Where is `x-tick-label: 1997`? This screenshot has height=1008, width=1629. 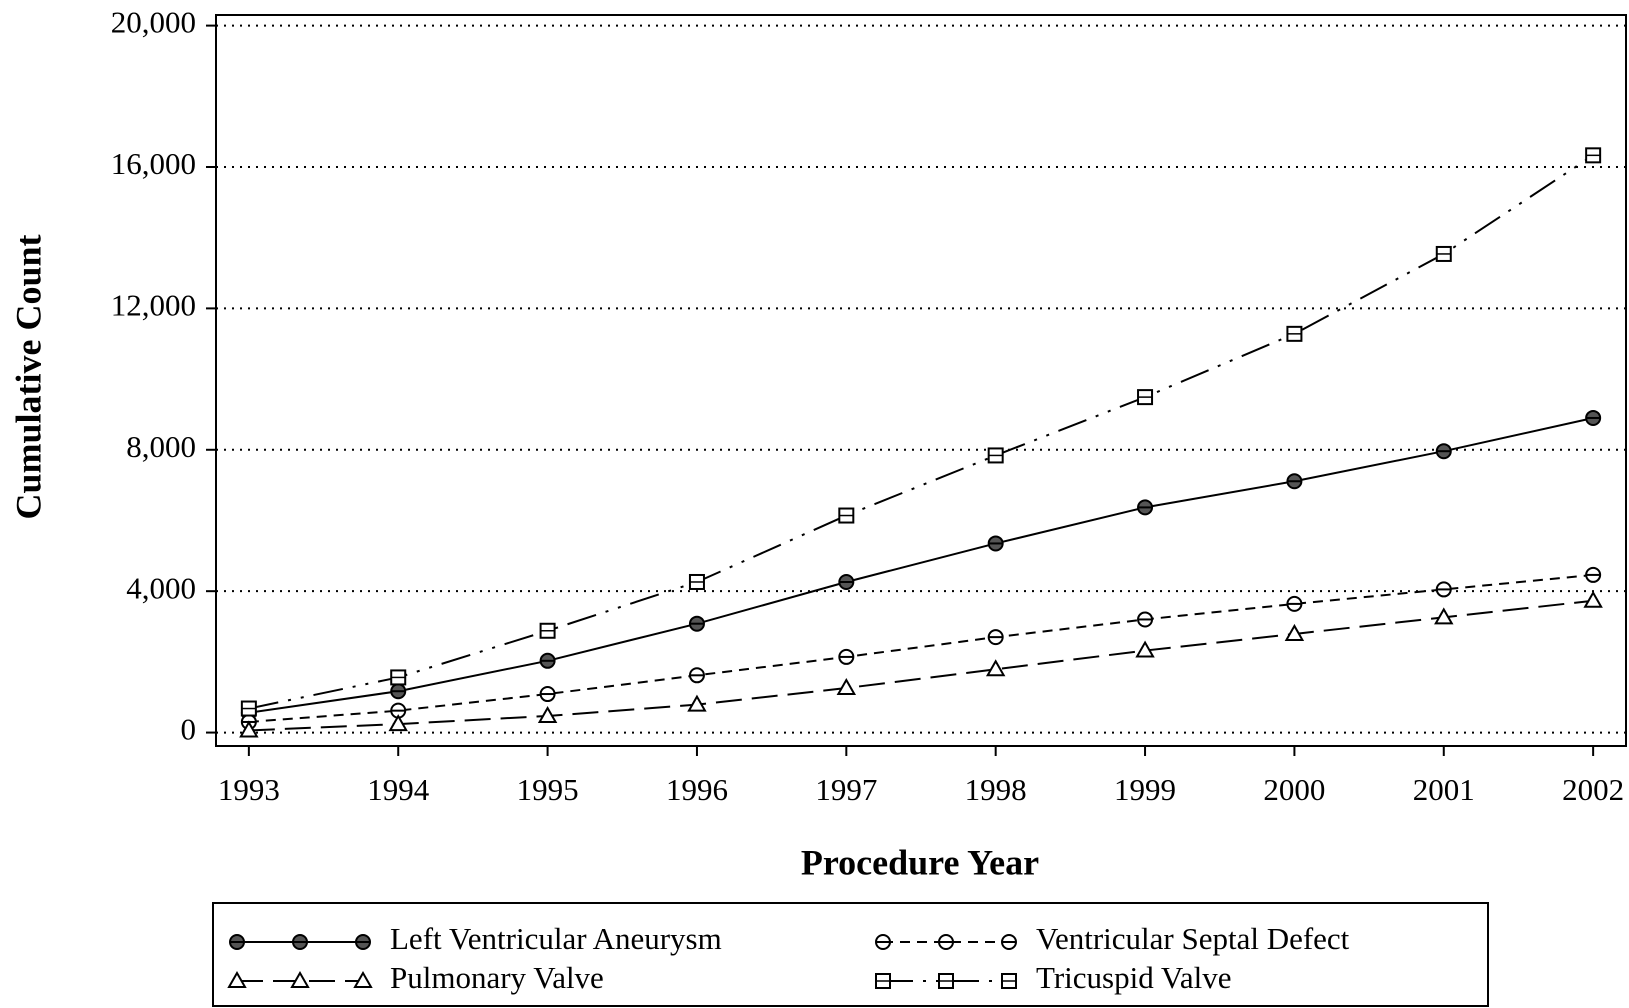
x-tick-label: 1997 is located at coordinates (846, 789).